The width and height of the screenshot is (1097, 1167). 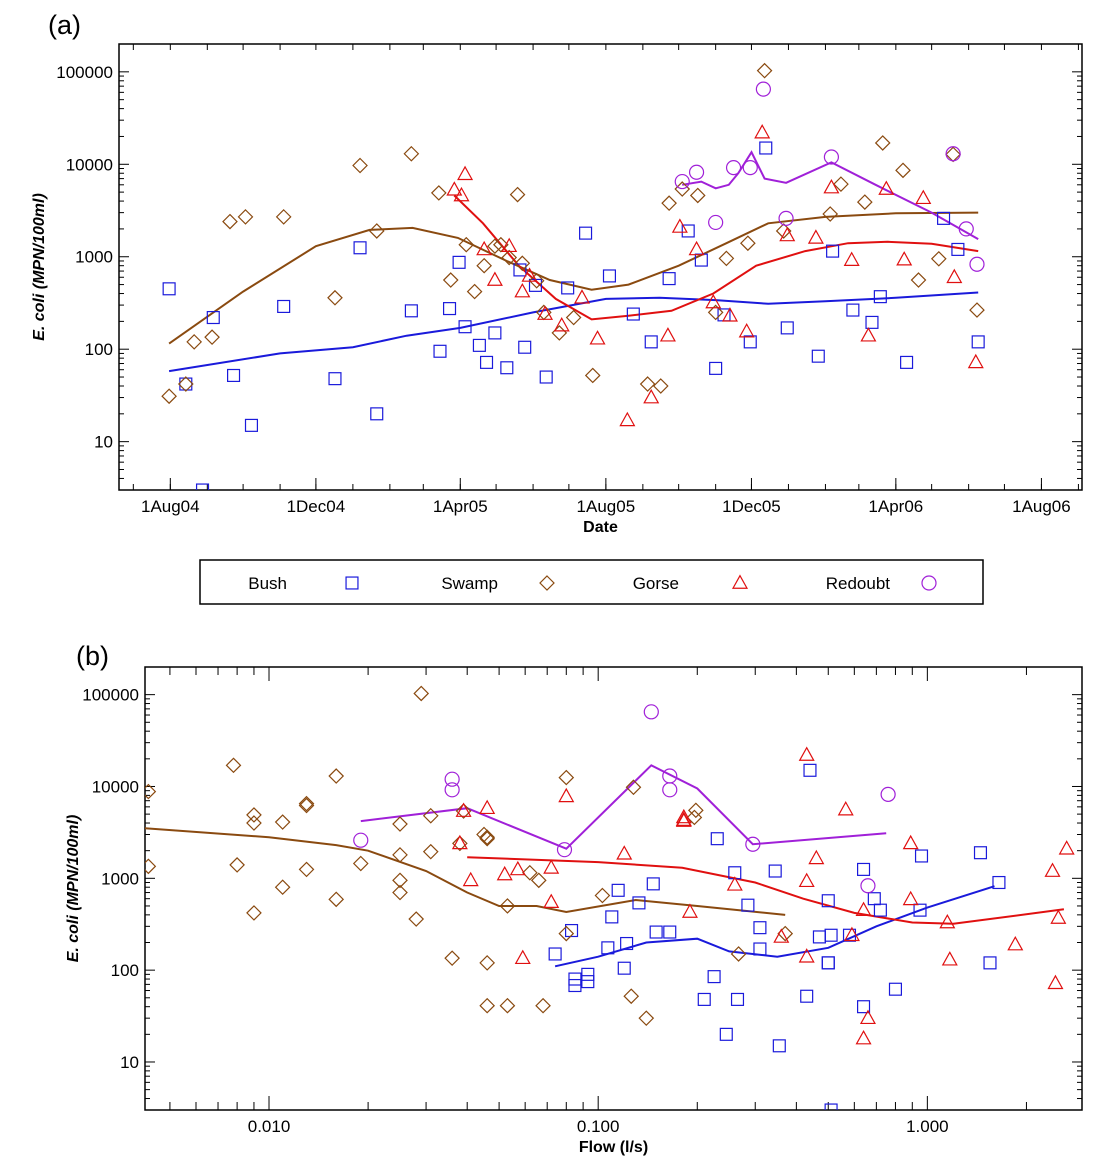 I want to click on y-tick-label: 1000, so click(x=94, y=257).